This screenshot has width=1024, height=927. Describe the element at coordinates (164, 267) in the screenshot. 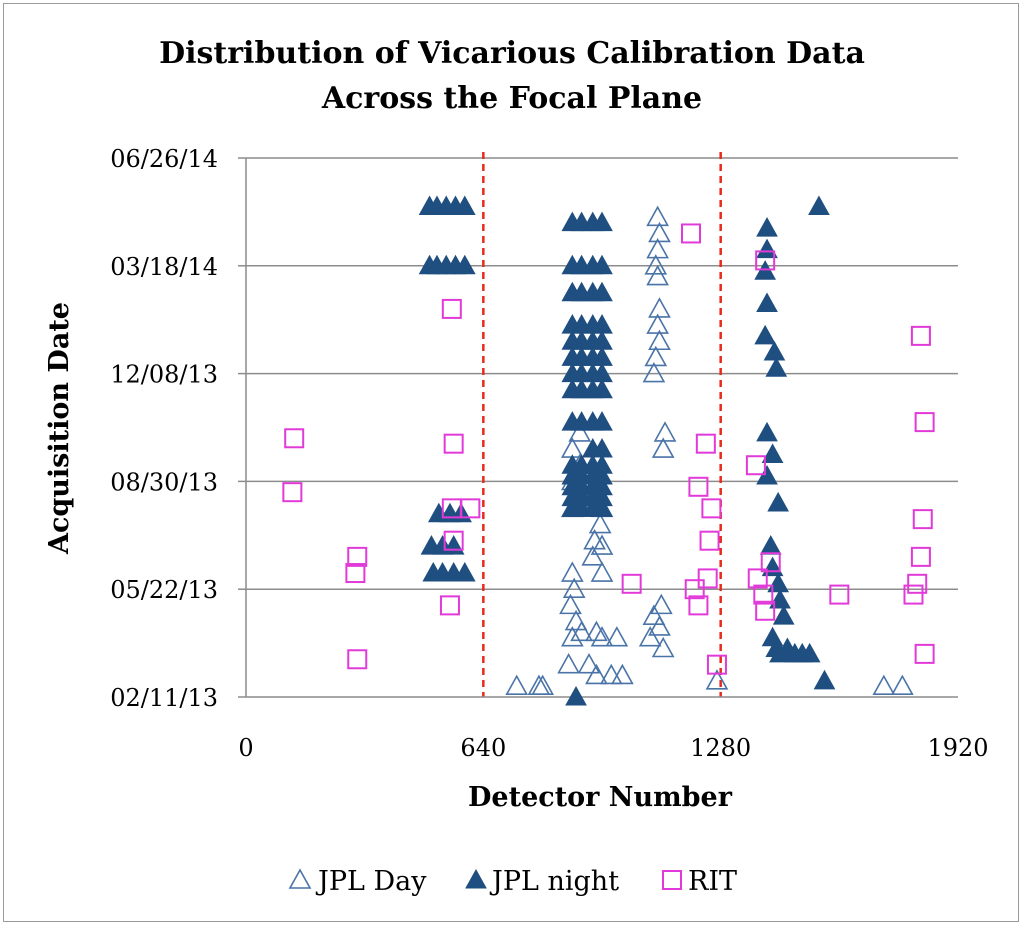

I see `y-tick-label-4: 03/18/14` at that location.